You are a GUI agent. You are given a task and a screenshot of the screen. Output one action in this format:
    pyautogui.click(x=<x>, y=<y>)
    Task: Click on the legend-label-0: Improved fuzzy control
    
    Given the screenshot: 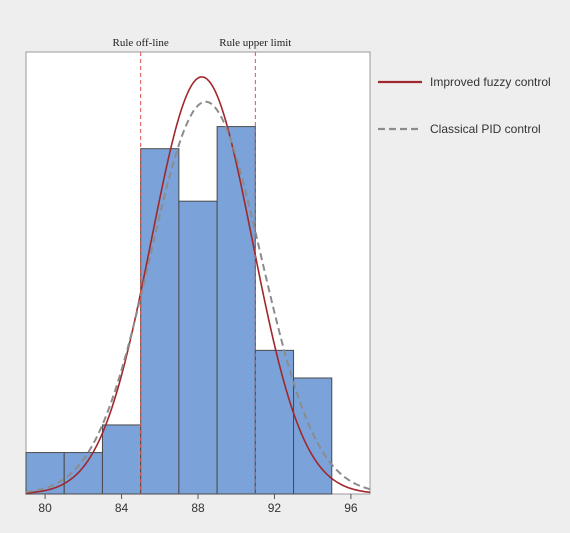 What is the action you would take?
    pyautogui.click(x=490, y=82)
    